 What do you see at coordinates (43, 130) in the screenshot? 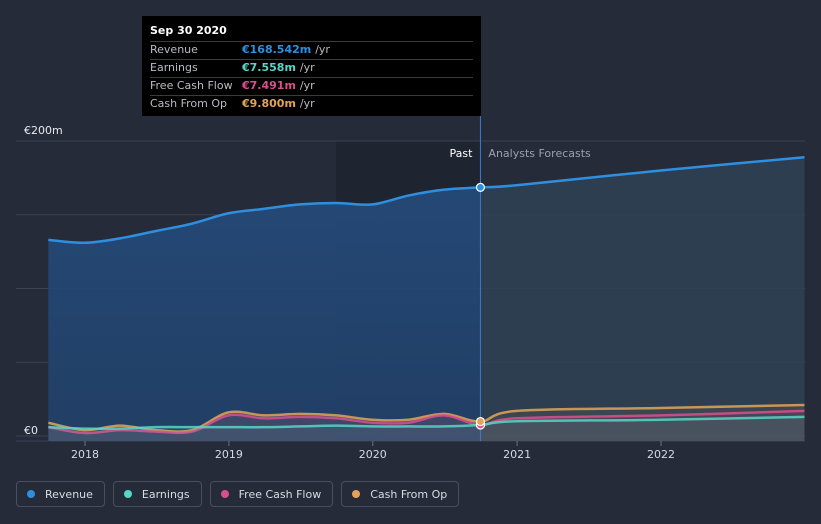
I see `y-tick-label-top: €200m` at bounding box center [43, 130].